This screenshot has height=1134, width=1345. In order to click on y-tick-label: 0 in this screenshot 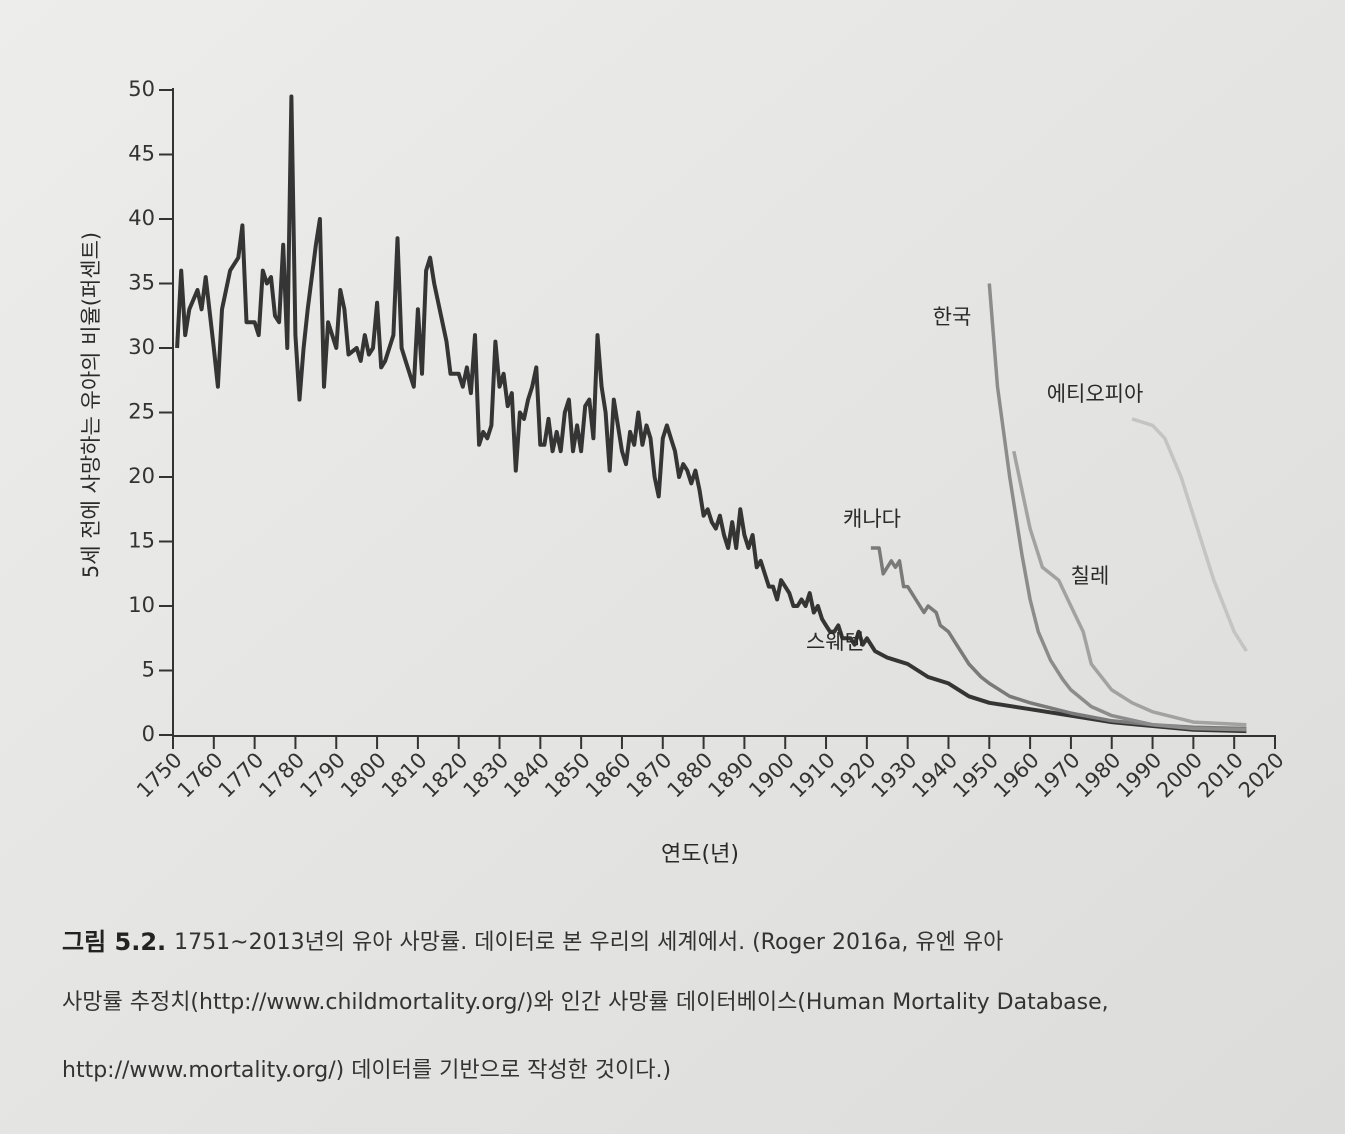, I will do `click(148, 734)`.